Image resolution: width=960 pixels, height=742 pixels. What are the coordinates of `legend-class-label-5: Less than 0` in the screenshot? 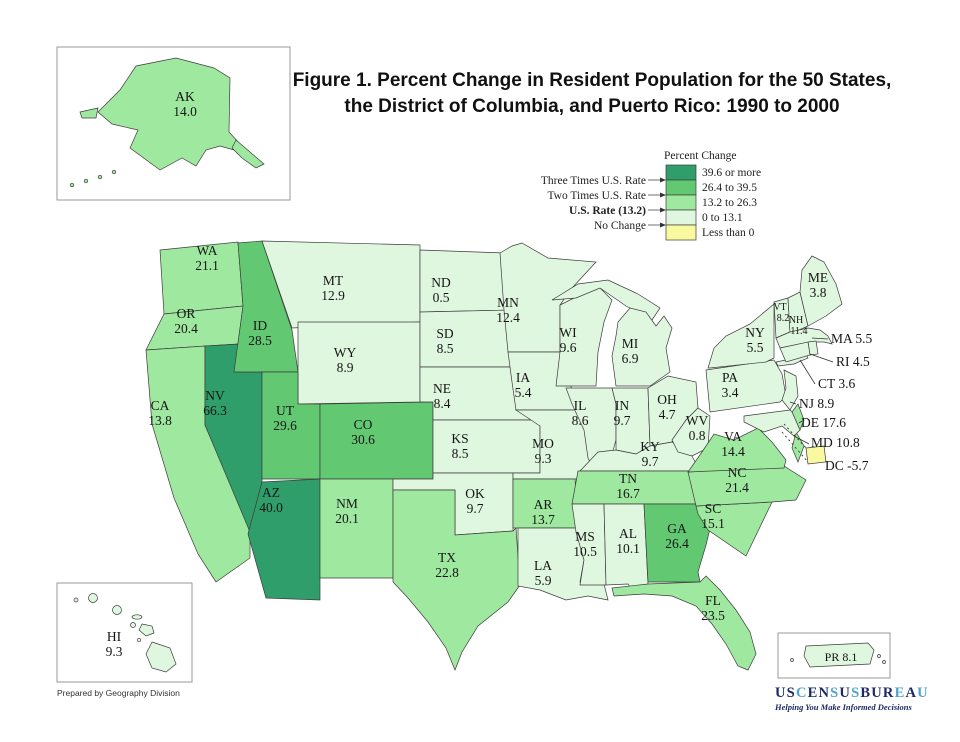 It's located at (728, 233).